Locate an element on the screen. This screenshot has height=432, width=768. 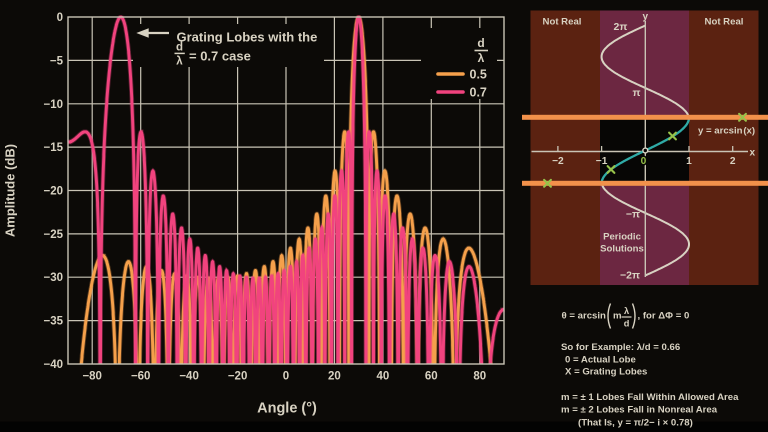
svg-text: −2 is located at coordinates (558, 161).